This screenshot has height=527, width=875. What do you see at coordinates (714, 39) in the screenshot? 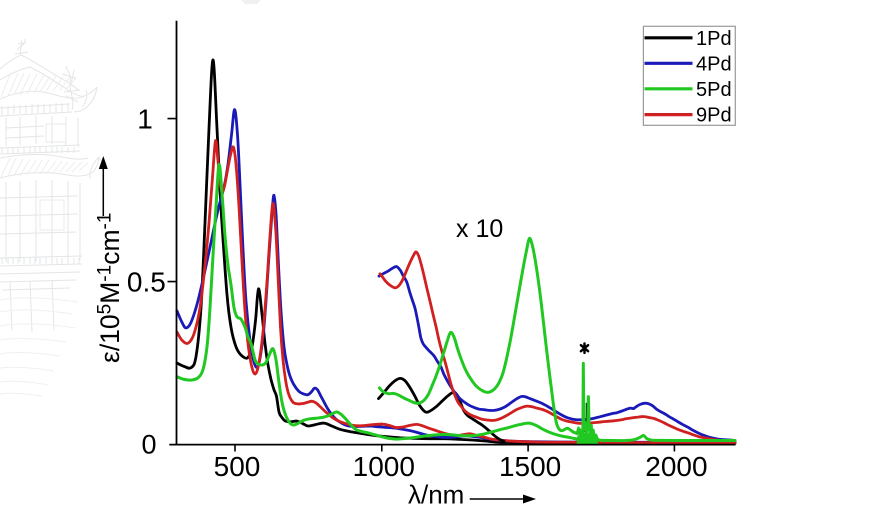
I see `svg-text: 1Pd` at bounding box center [714, 39].